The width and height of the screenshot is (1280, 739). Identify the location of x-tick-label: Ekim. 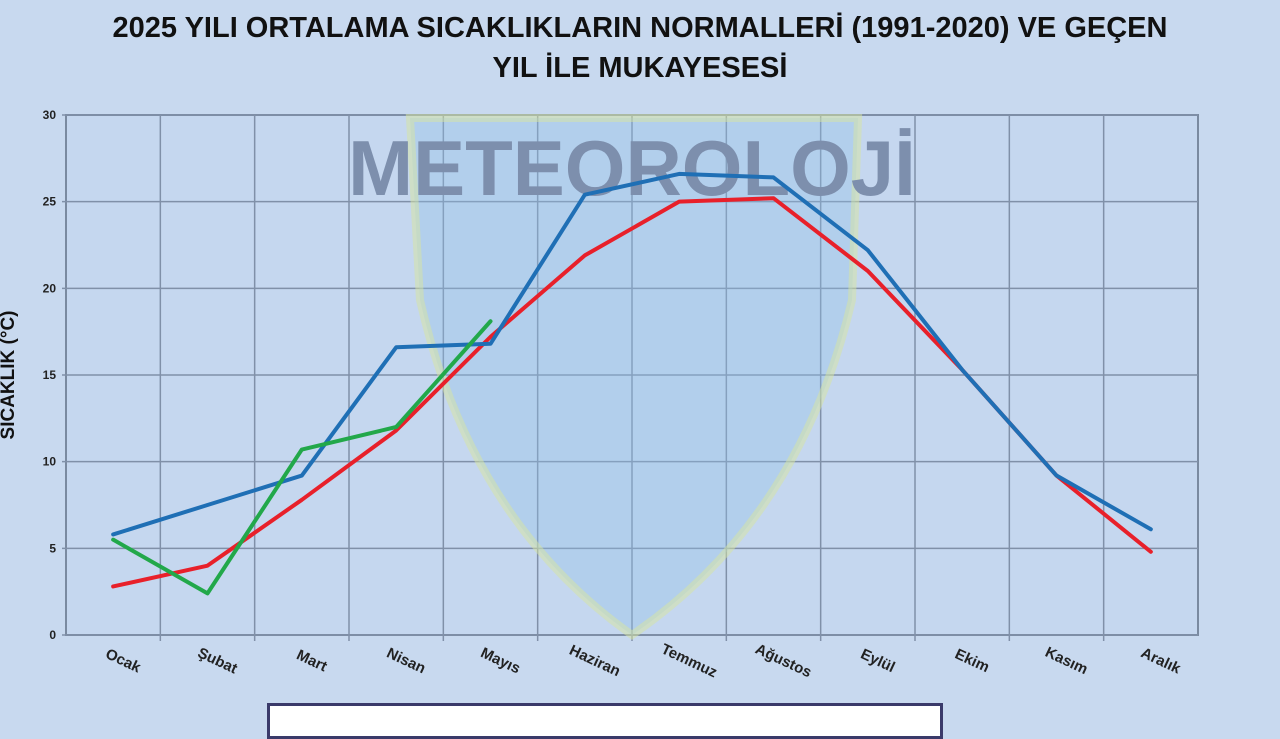
(972, 661).